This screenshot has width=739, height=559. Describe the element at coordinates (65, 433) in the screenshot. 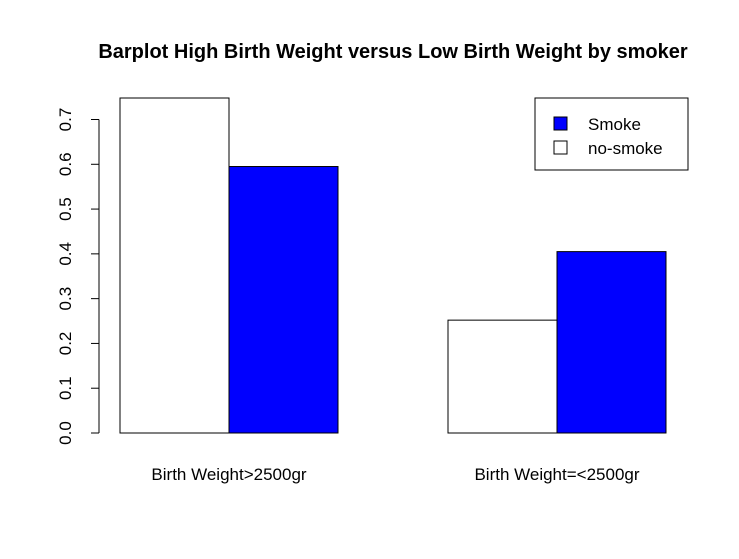

I see `y-tick-label: 0.0` at that location.